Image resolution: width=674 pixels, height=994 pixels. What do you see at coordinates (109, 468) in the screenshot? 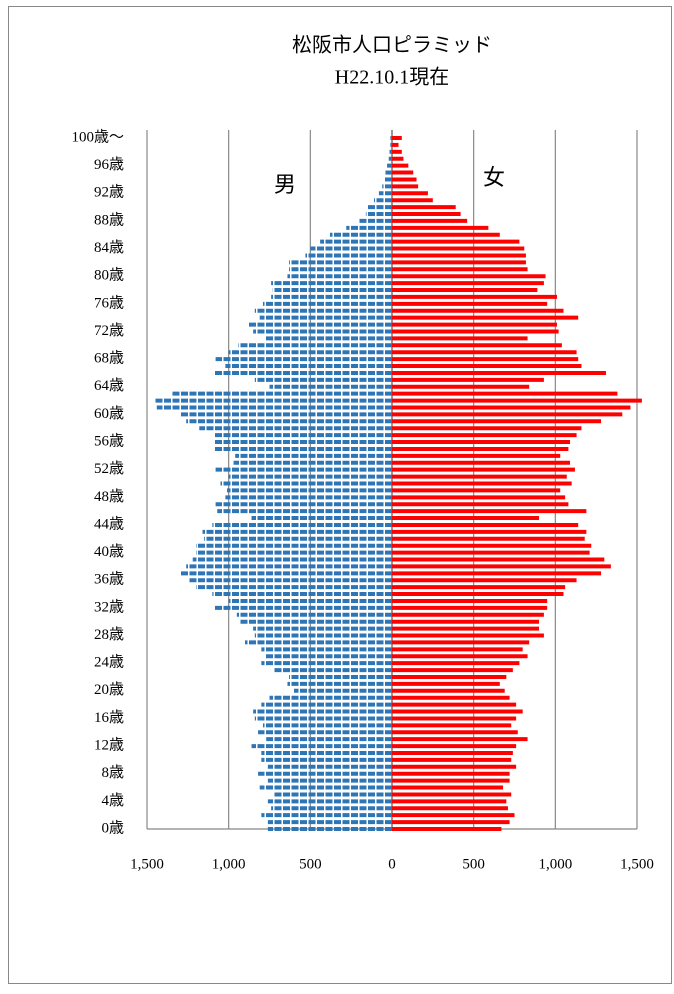
I see `y-tick-label: 52歳` at bounding box center [109, 468].